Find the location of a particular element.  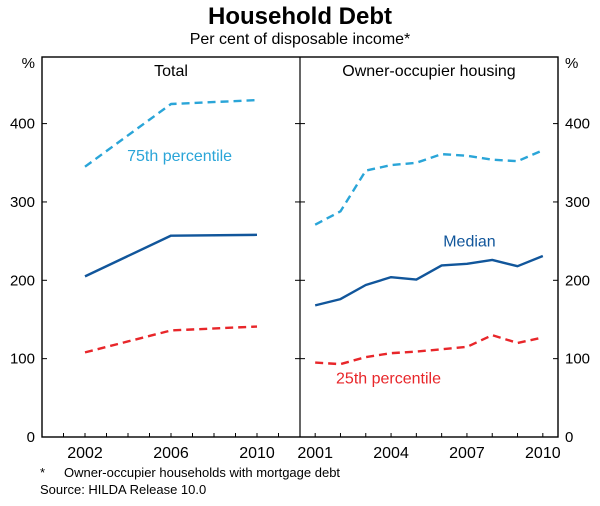

x-tick-label: 2002 is located at coordinates (85, 453).